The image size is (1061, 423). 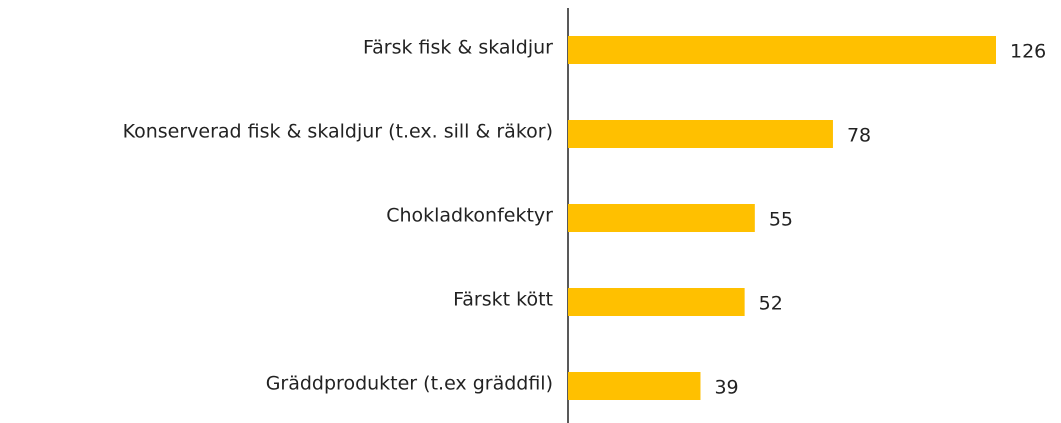 I want to click on category-label: Färsk fisk & skaldjur, so click(x=458, y=48).